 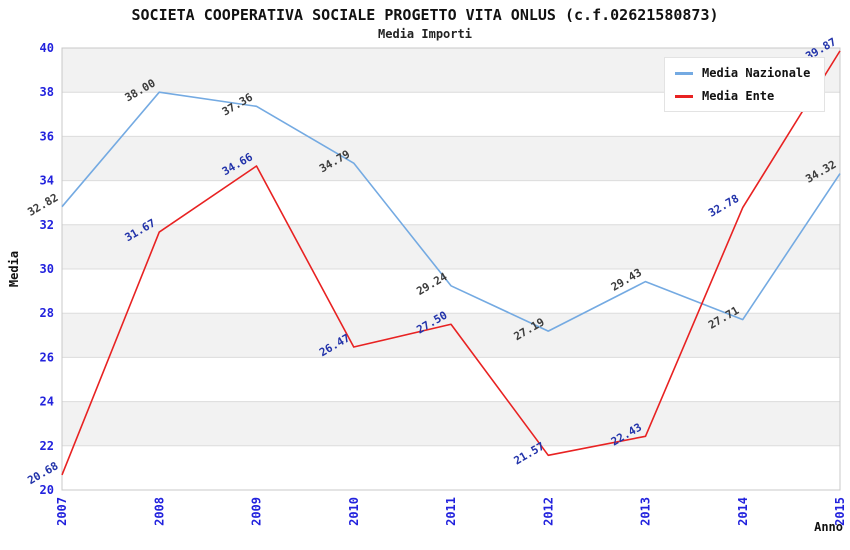 I want to click on x-tick-label: 2008, so click(x=159, y=511).